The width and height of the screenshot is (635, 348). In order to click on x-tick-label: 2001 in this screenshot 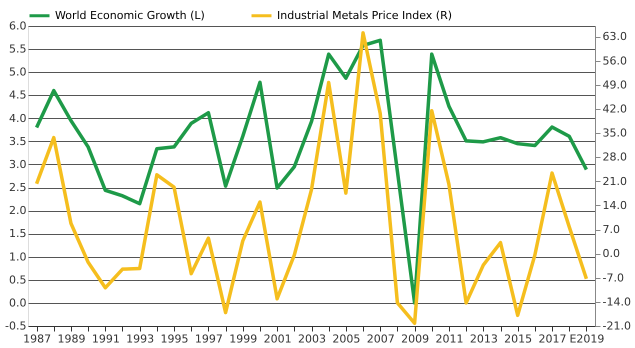, I will do `click(278, 339)`.